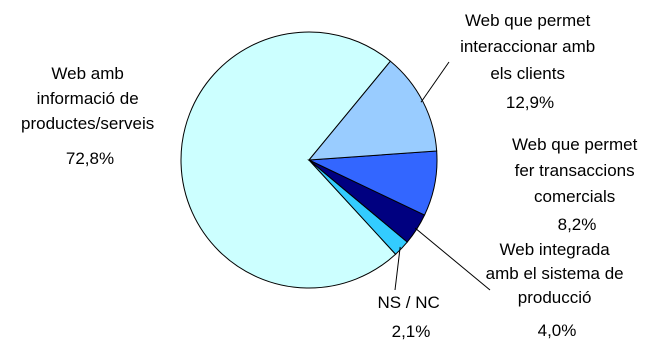 Image resolution: width=672 pixels, height=345 pixels. Describe the element at coordinates (397, 268) in the screenshot. I see `leader-ns-nc` at that location.